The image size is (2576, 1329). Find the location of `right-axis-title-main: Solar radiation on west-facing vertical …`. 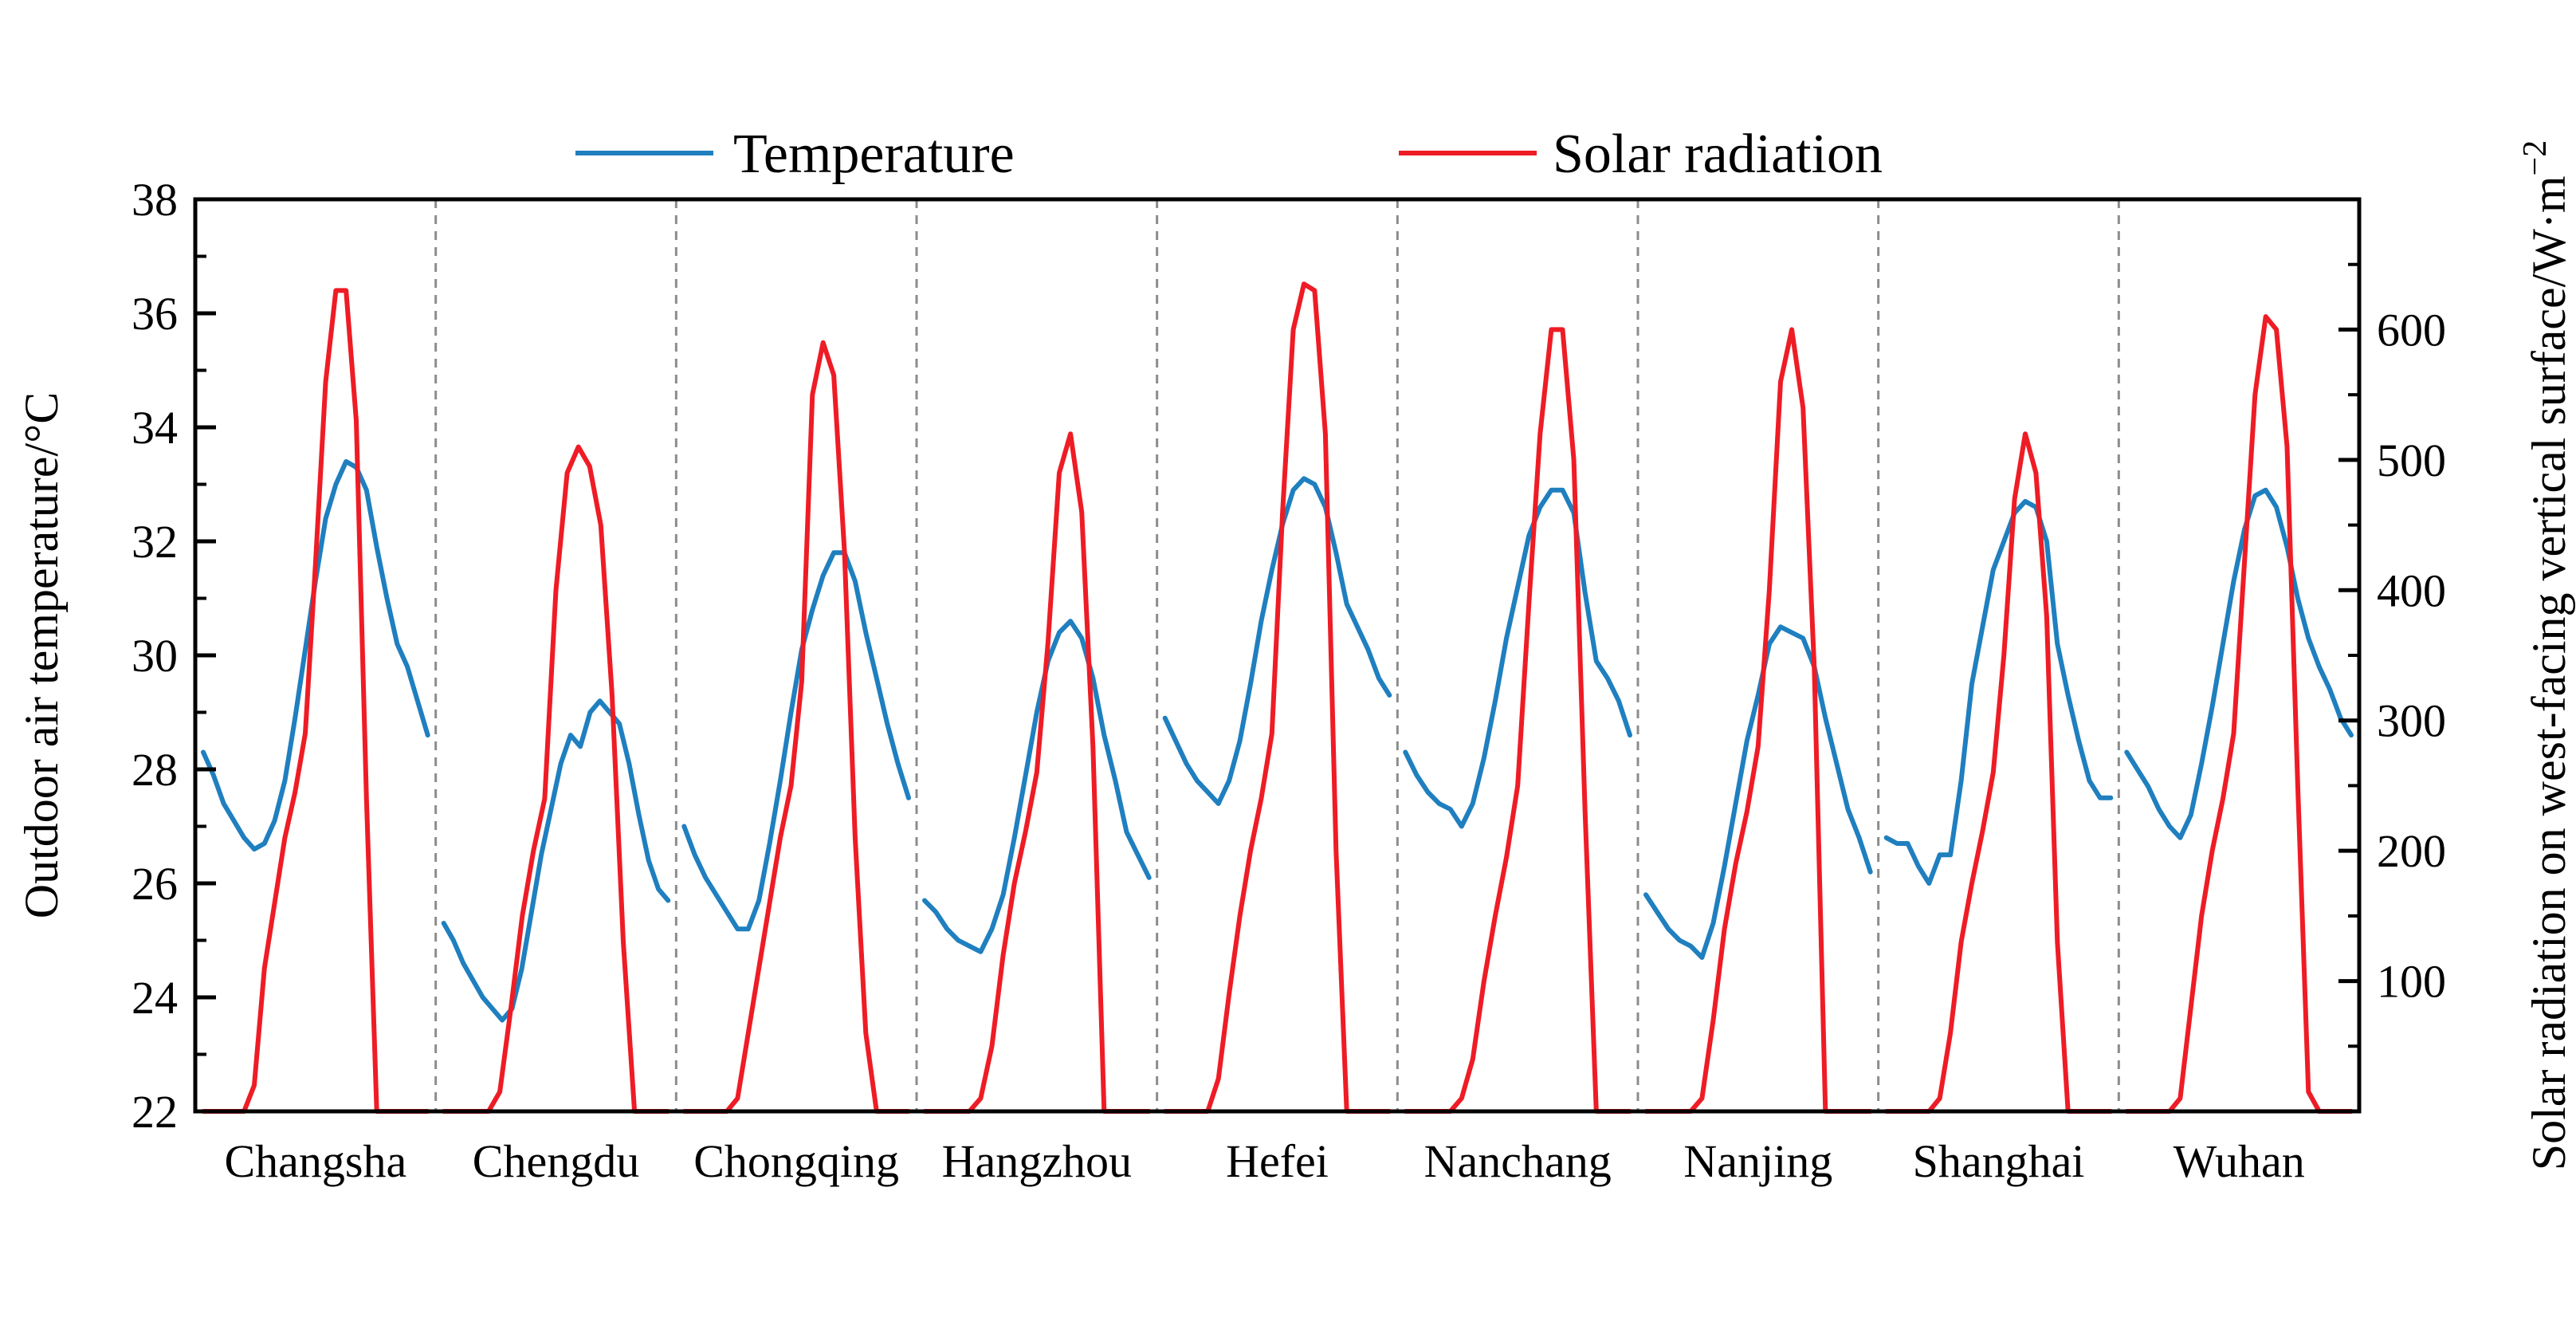

right-axis-title-main: Solar radiation on west-facing vertical … is located at coordinates (2549, 672).